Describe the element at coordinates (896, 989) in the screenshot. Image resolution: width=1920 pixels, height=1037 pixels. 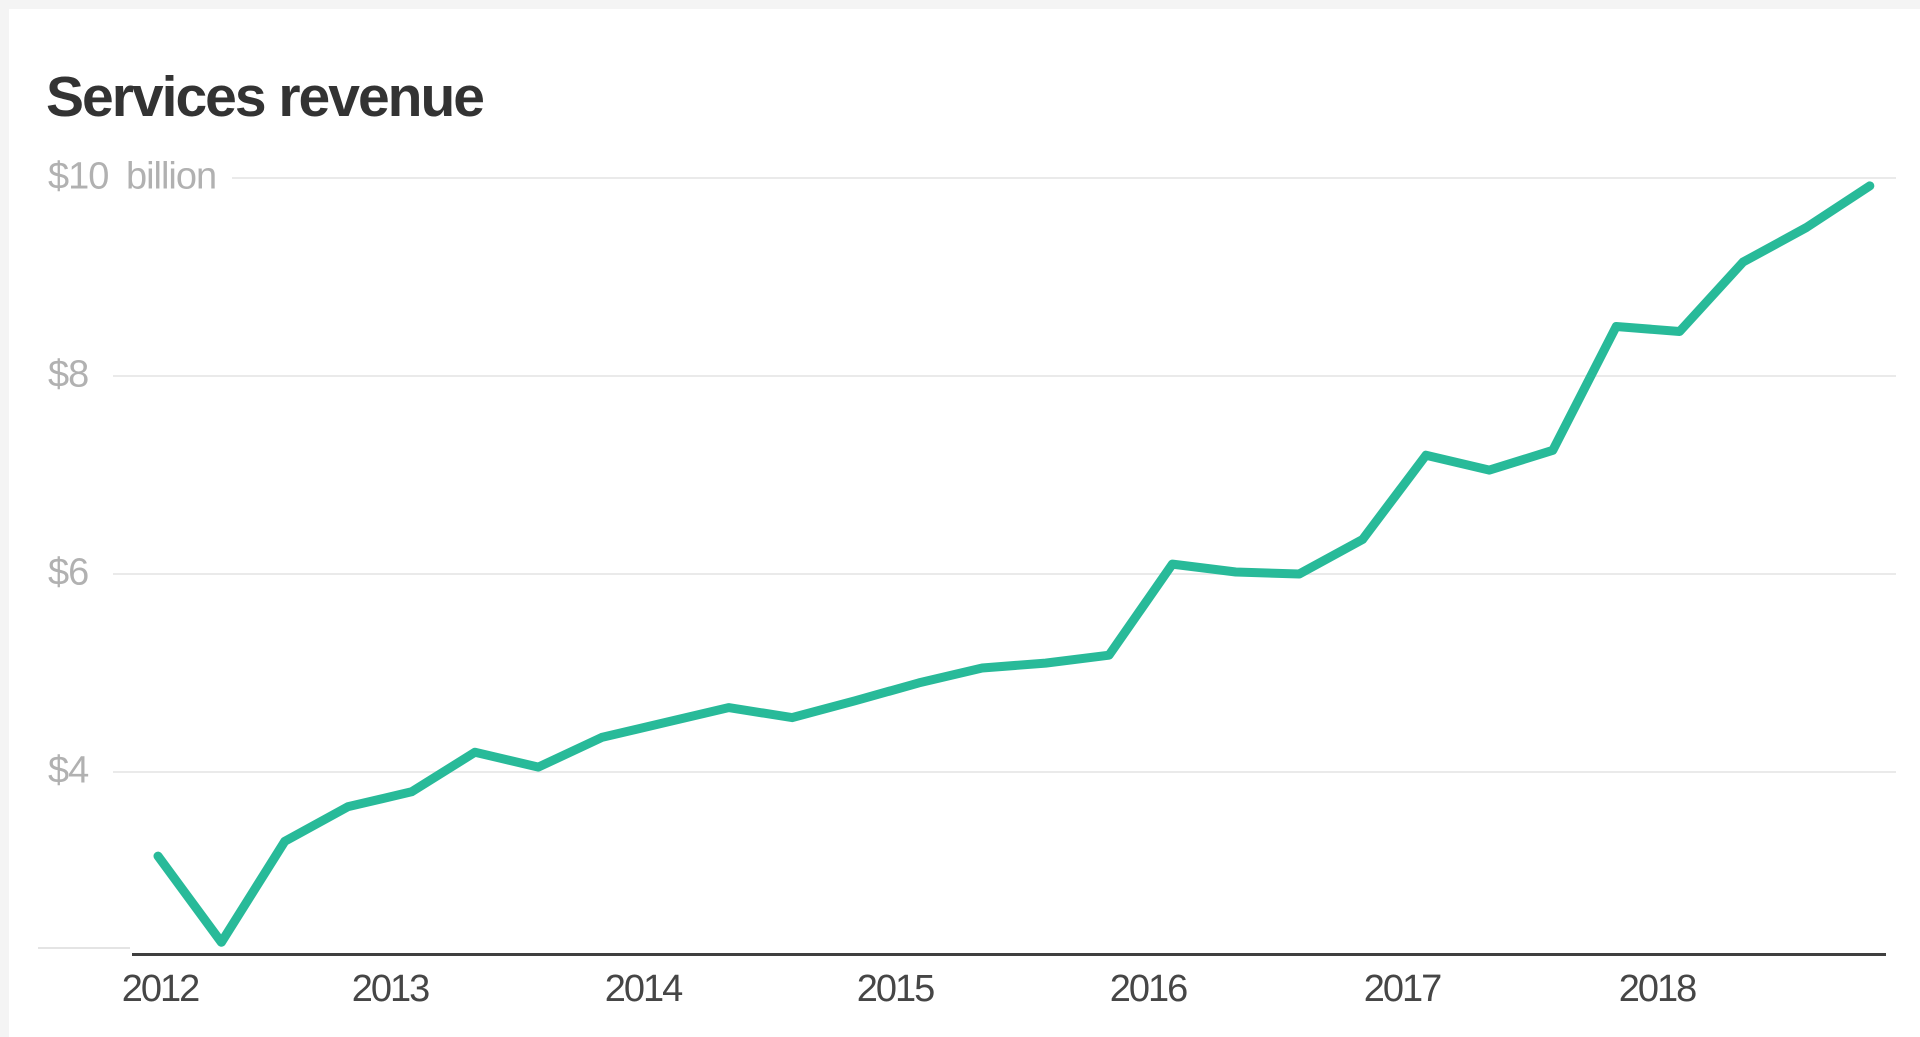
I see `x-tick-label: 2015` at that location.